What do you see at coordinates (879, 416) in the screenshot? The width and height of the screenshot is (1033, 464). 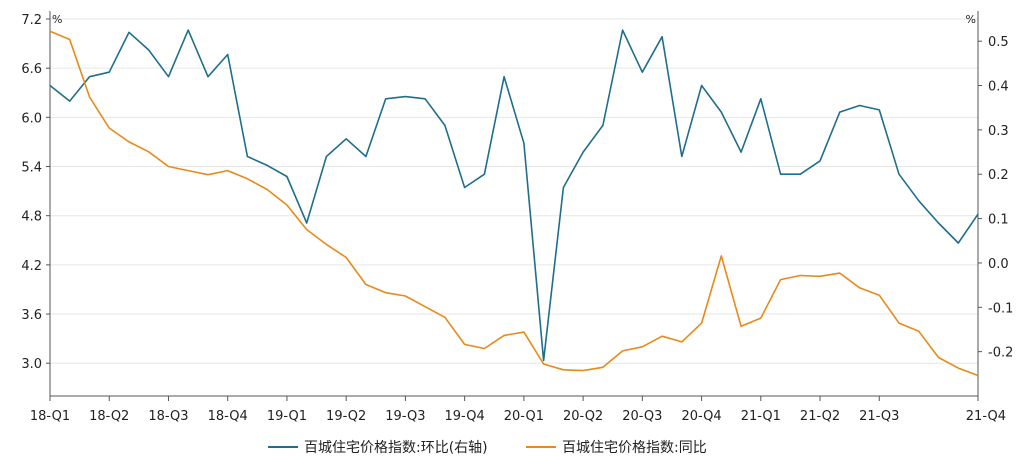 I see `x-tick-label: 21-Q3` at bounding box center [879, 416].